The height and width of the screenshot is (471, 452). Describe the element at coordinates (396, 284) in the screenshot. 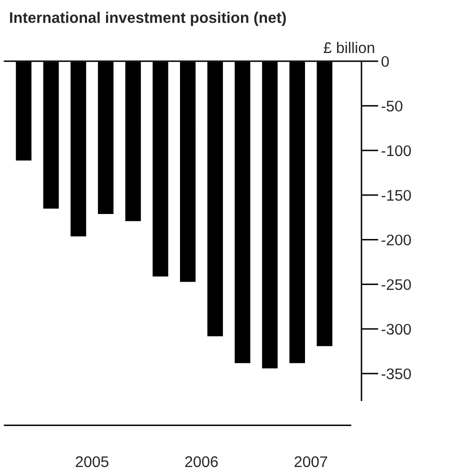

I see `y-tick-label: -250` at that location.